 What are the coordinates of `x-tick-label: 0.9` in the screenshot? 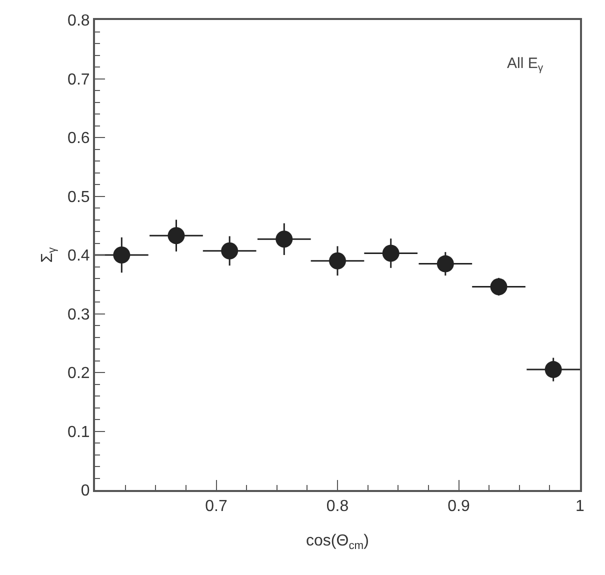 It's located at (459, 507).